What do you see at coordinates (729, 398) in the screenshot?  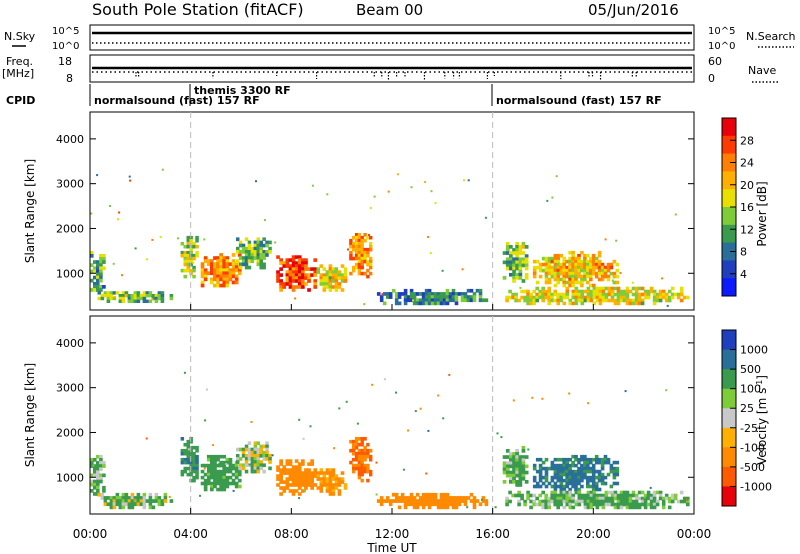 I see `velocity-colorbar-swatch` at bounding box center [729, 398].